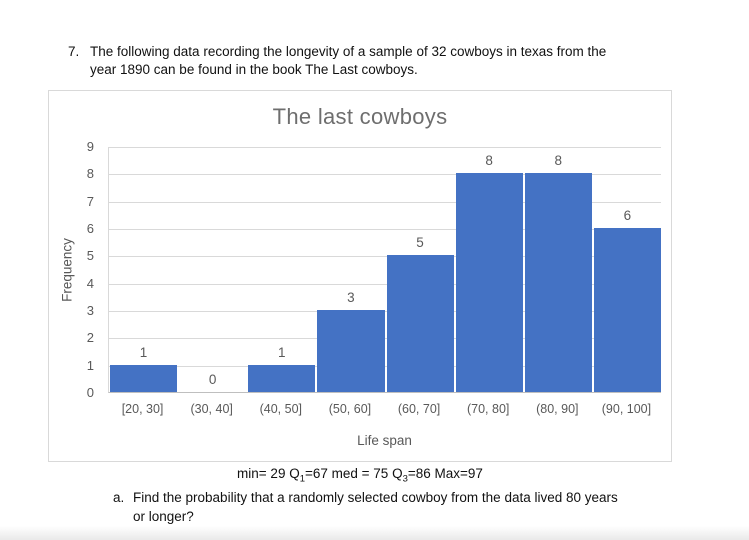 The image size is (749, 540). What do you see at coordinates (419, 409) in the screenshot?
I see `x-tick-label: (60, 70]` at bounding box center [419, 409].